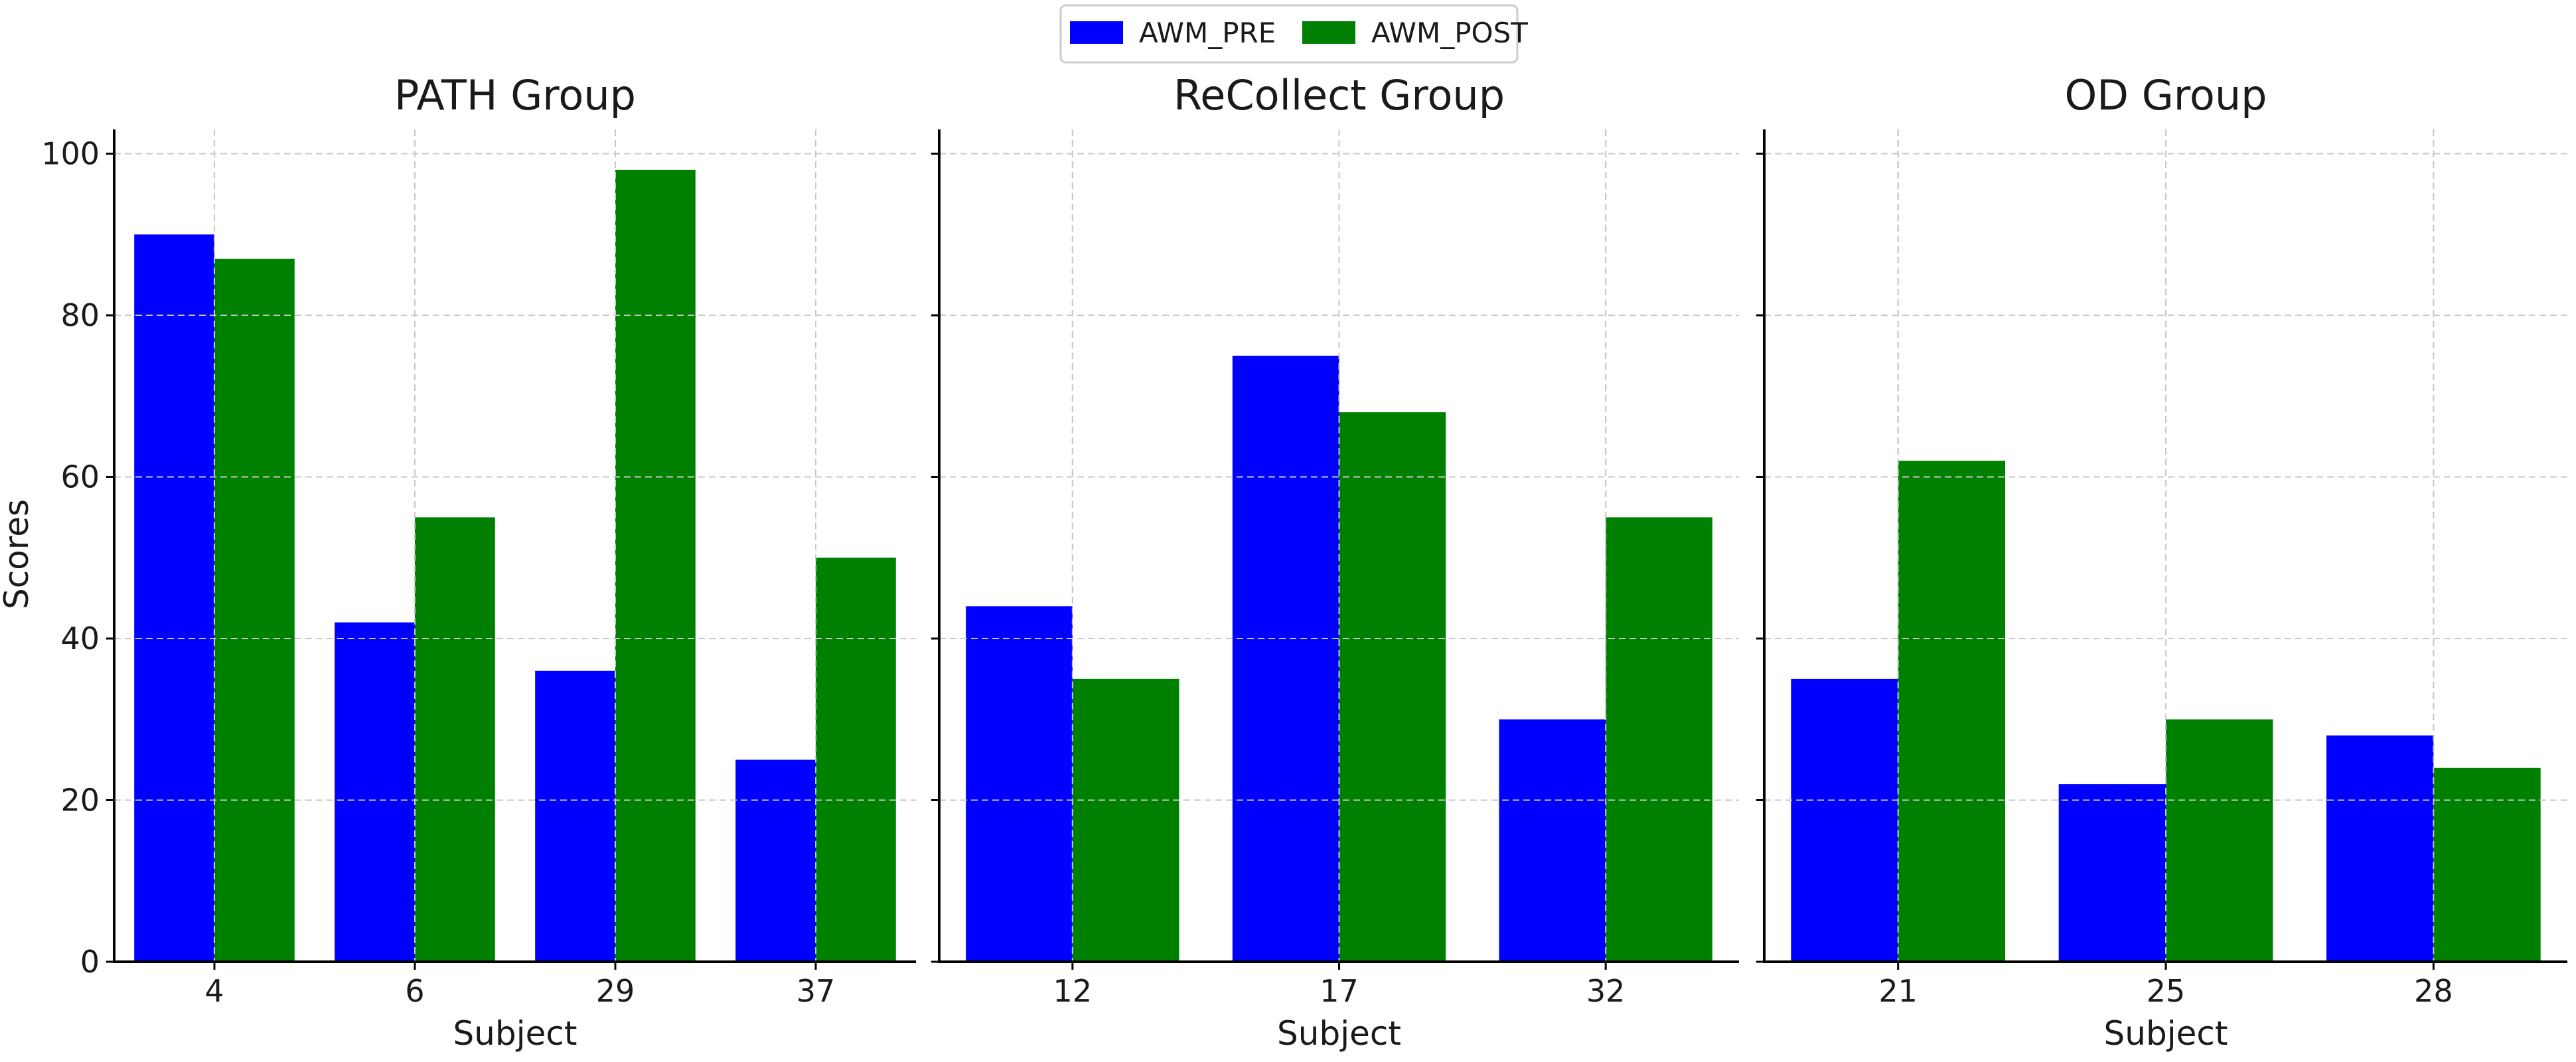  Describe the element at coordinates (1339, 991) in the screenshot. I see `x-tick-label: 17` at that location.